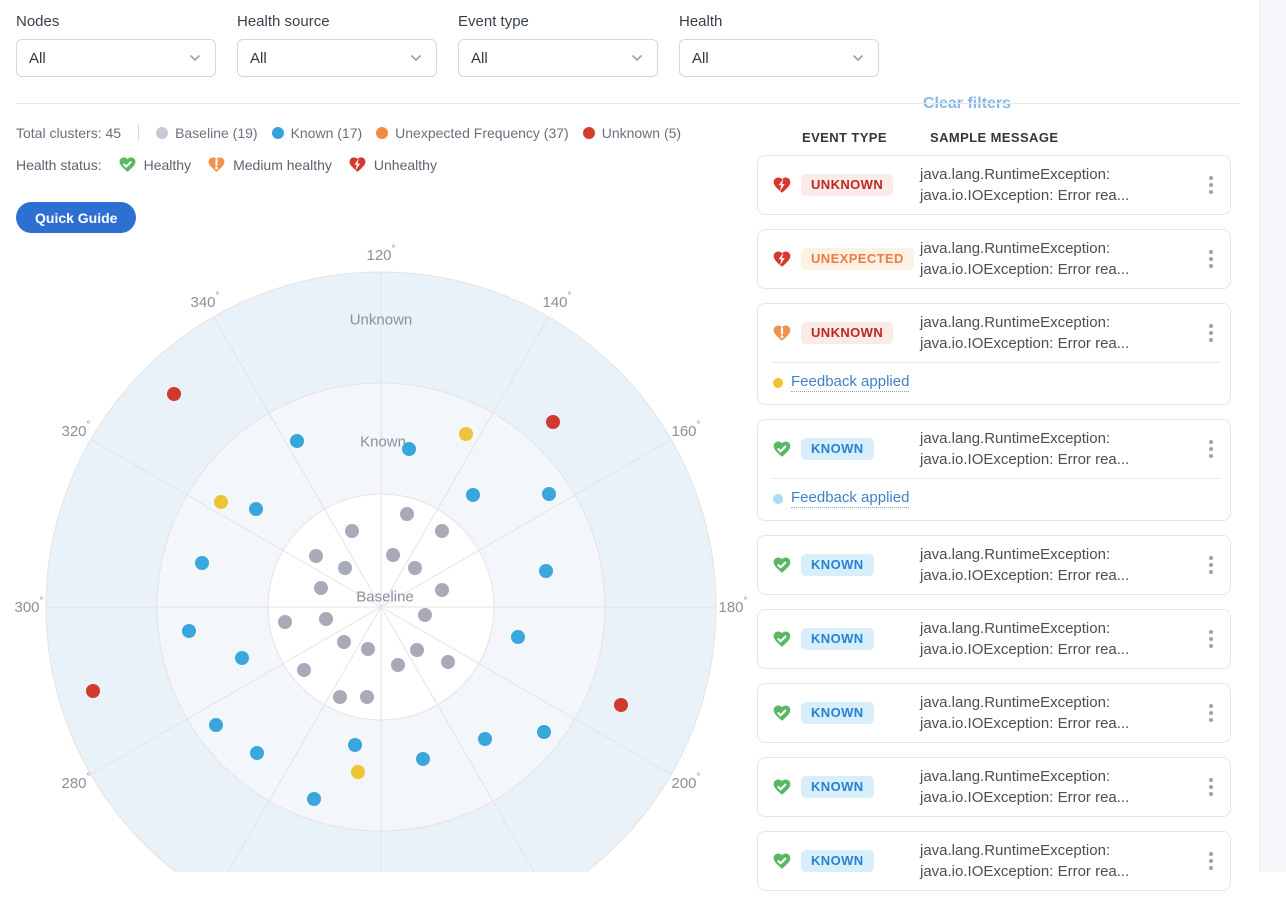 This screenshot has height=905, width=1286. I want to click on polar-angle-label: 180°, so click(732, 606).